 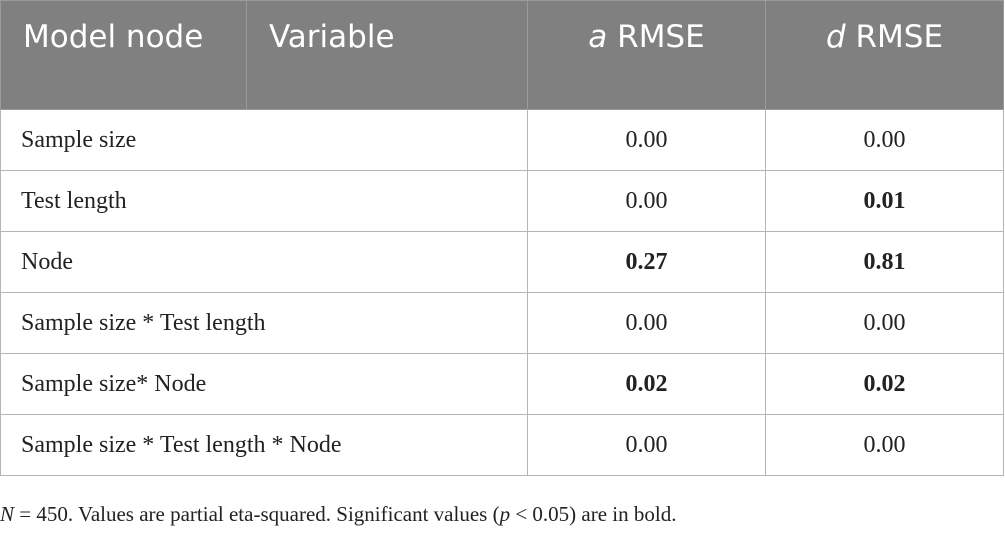 I want to click on row-label: Node, so click(x=264, y=262).